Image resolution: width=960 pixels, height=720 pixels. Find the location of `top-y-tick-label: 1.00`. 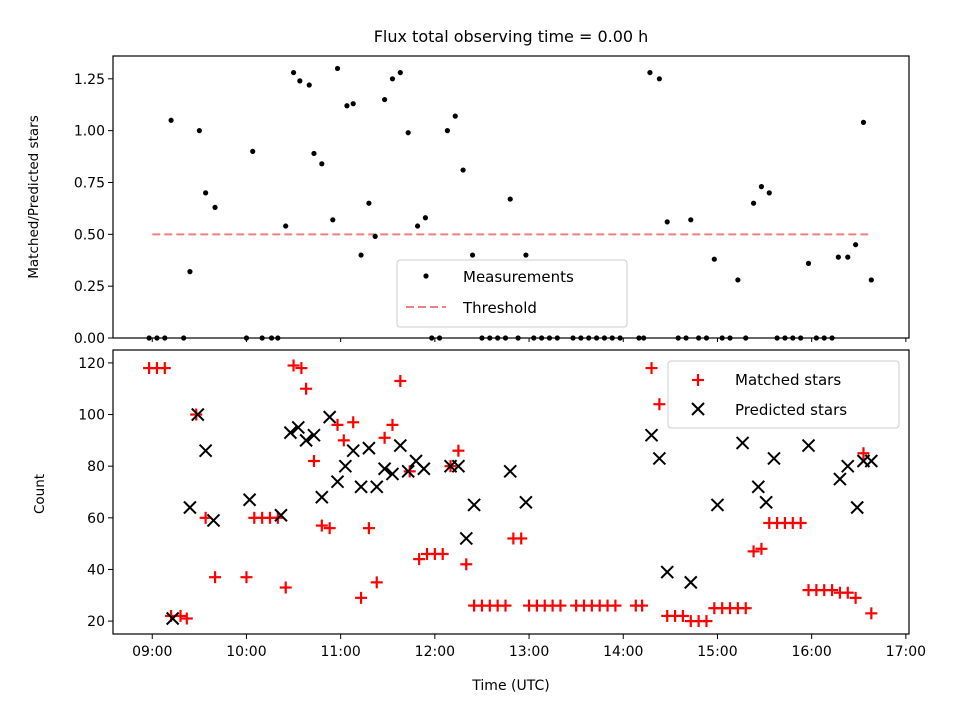

top-y-tick-label: 1.00 is located at coordinates (89, 132).